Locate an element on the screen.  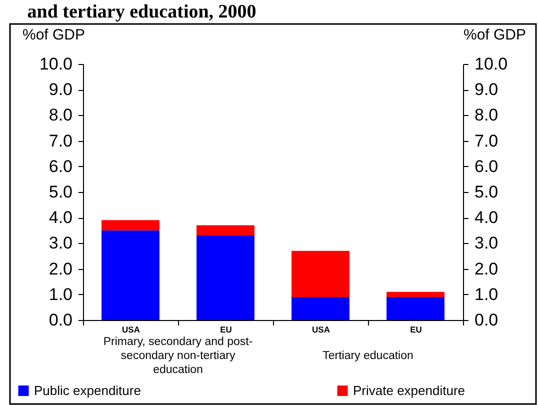
y-tick-label: 1.0 is located at coordinates (60, 294).